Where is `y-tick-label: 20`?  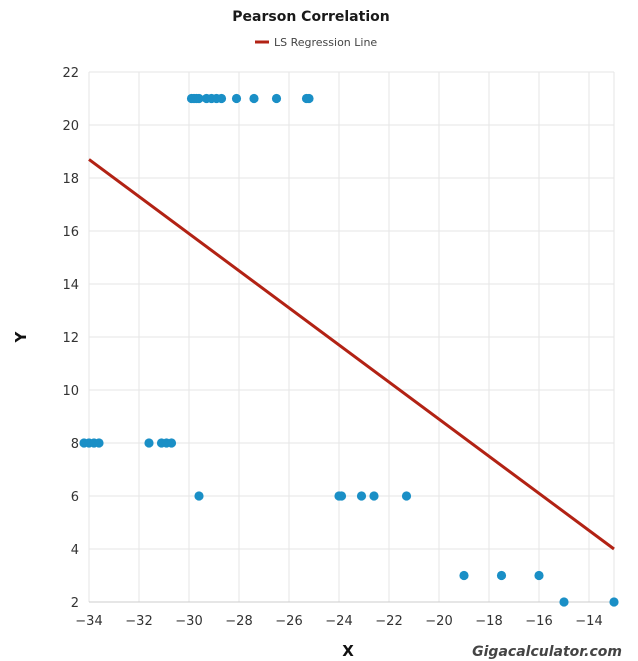
y-tick-label: 20 is located at coordinates (70, 126).